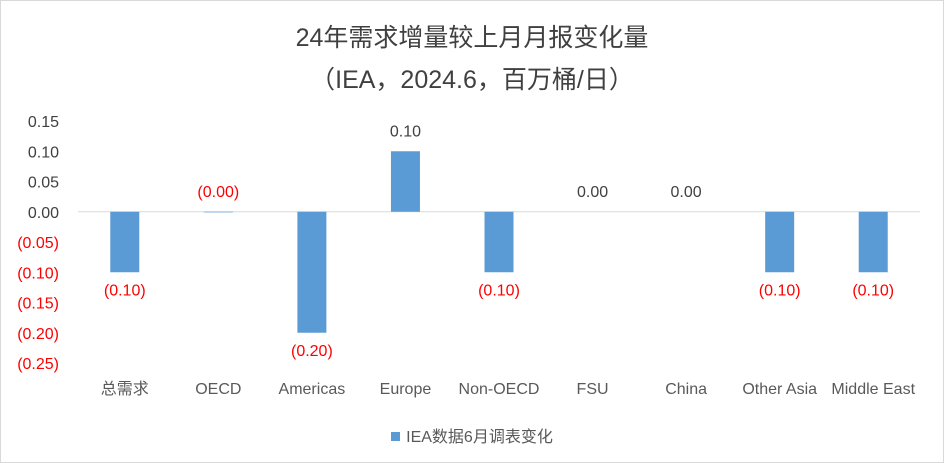 The image size is (944, 463). Describe the element at coordinates (43, 183) in the screenshot. I see `y-tick-label: 0.05` at that location.